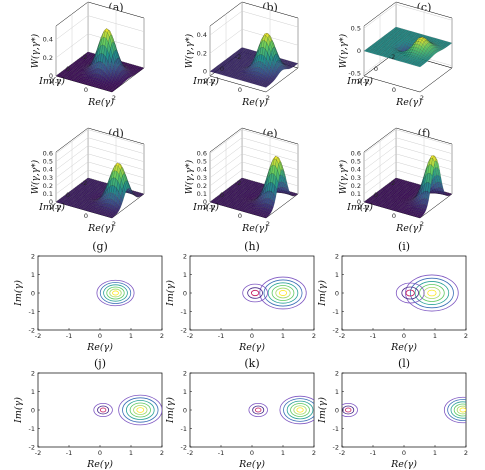 This screenshot has height=470, width=485. What do you see at coordinates (354, 74) in the screenshot?
I see `z-tick-label: -0.5` at bounding box center [354, 74].